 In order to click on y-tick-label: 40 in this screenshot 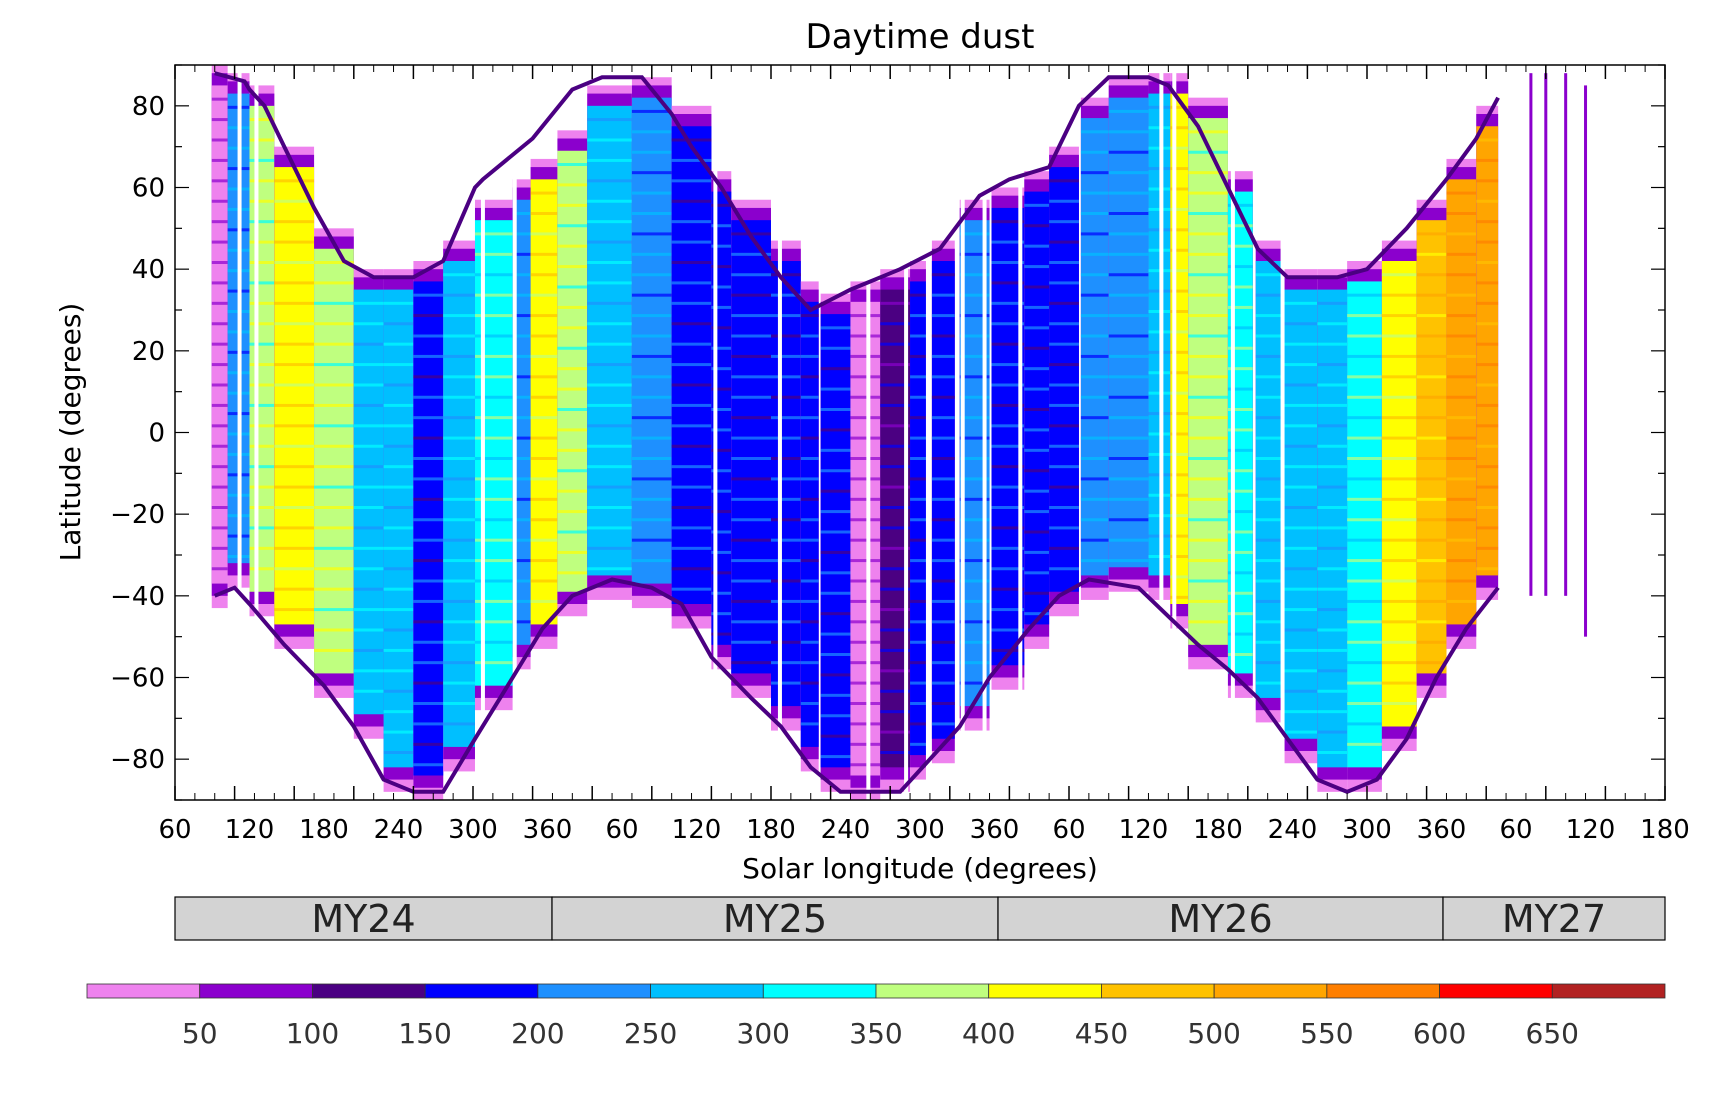, I will do `click(148, 270)`.